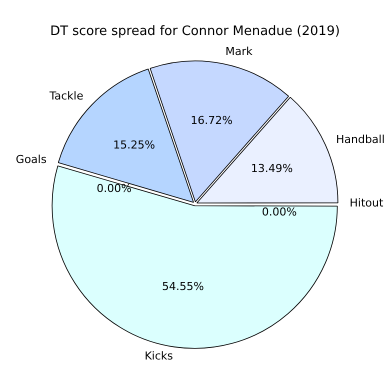  Describe the element at coordinates (183, 287) in the screenshot. I see `data-label: 54.55%` at that location.